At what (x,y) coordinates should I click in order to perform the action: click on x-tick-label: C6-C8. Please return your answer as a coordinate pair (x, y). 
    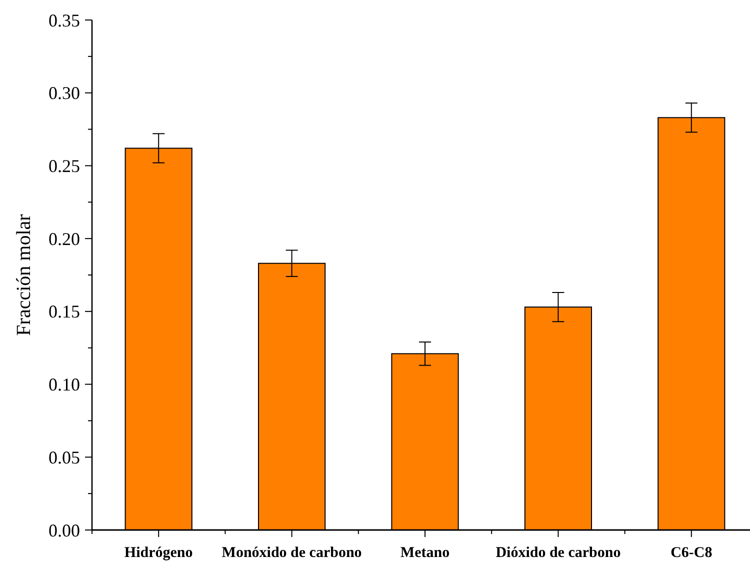
    Looking at the image, I should click on (691, 553).